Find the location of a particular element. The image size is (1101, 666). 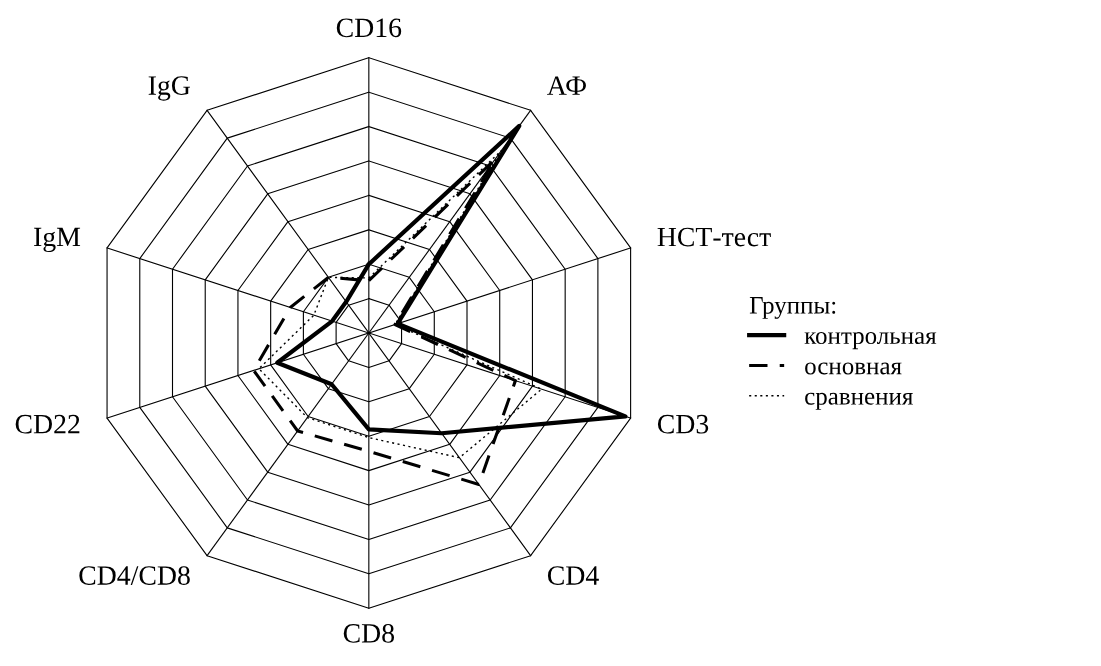

legend-label: контрольная is located at coordinates (870, 341).